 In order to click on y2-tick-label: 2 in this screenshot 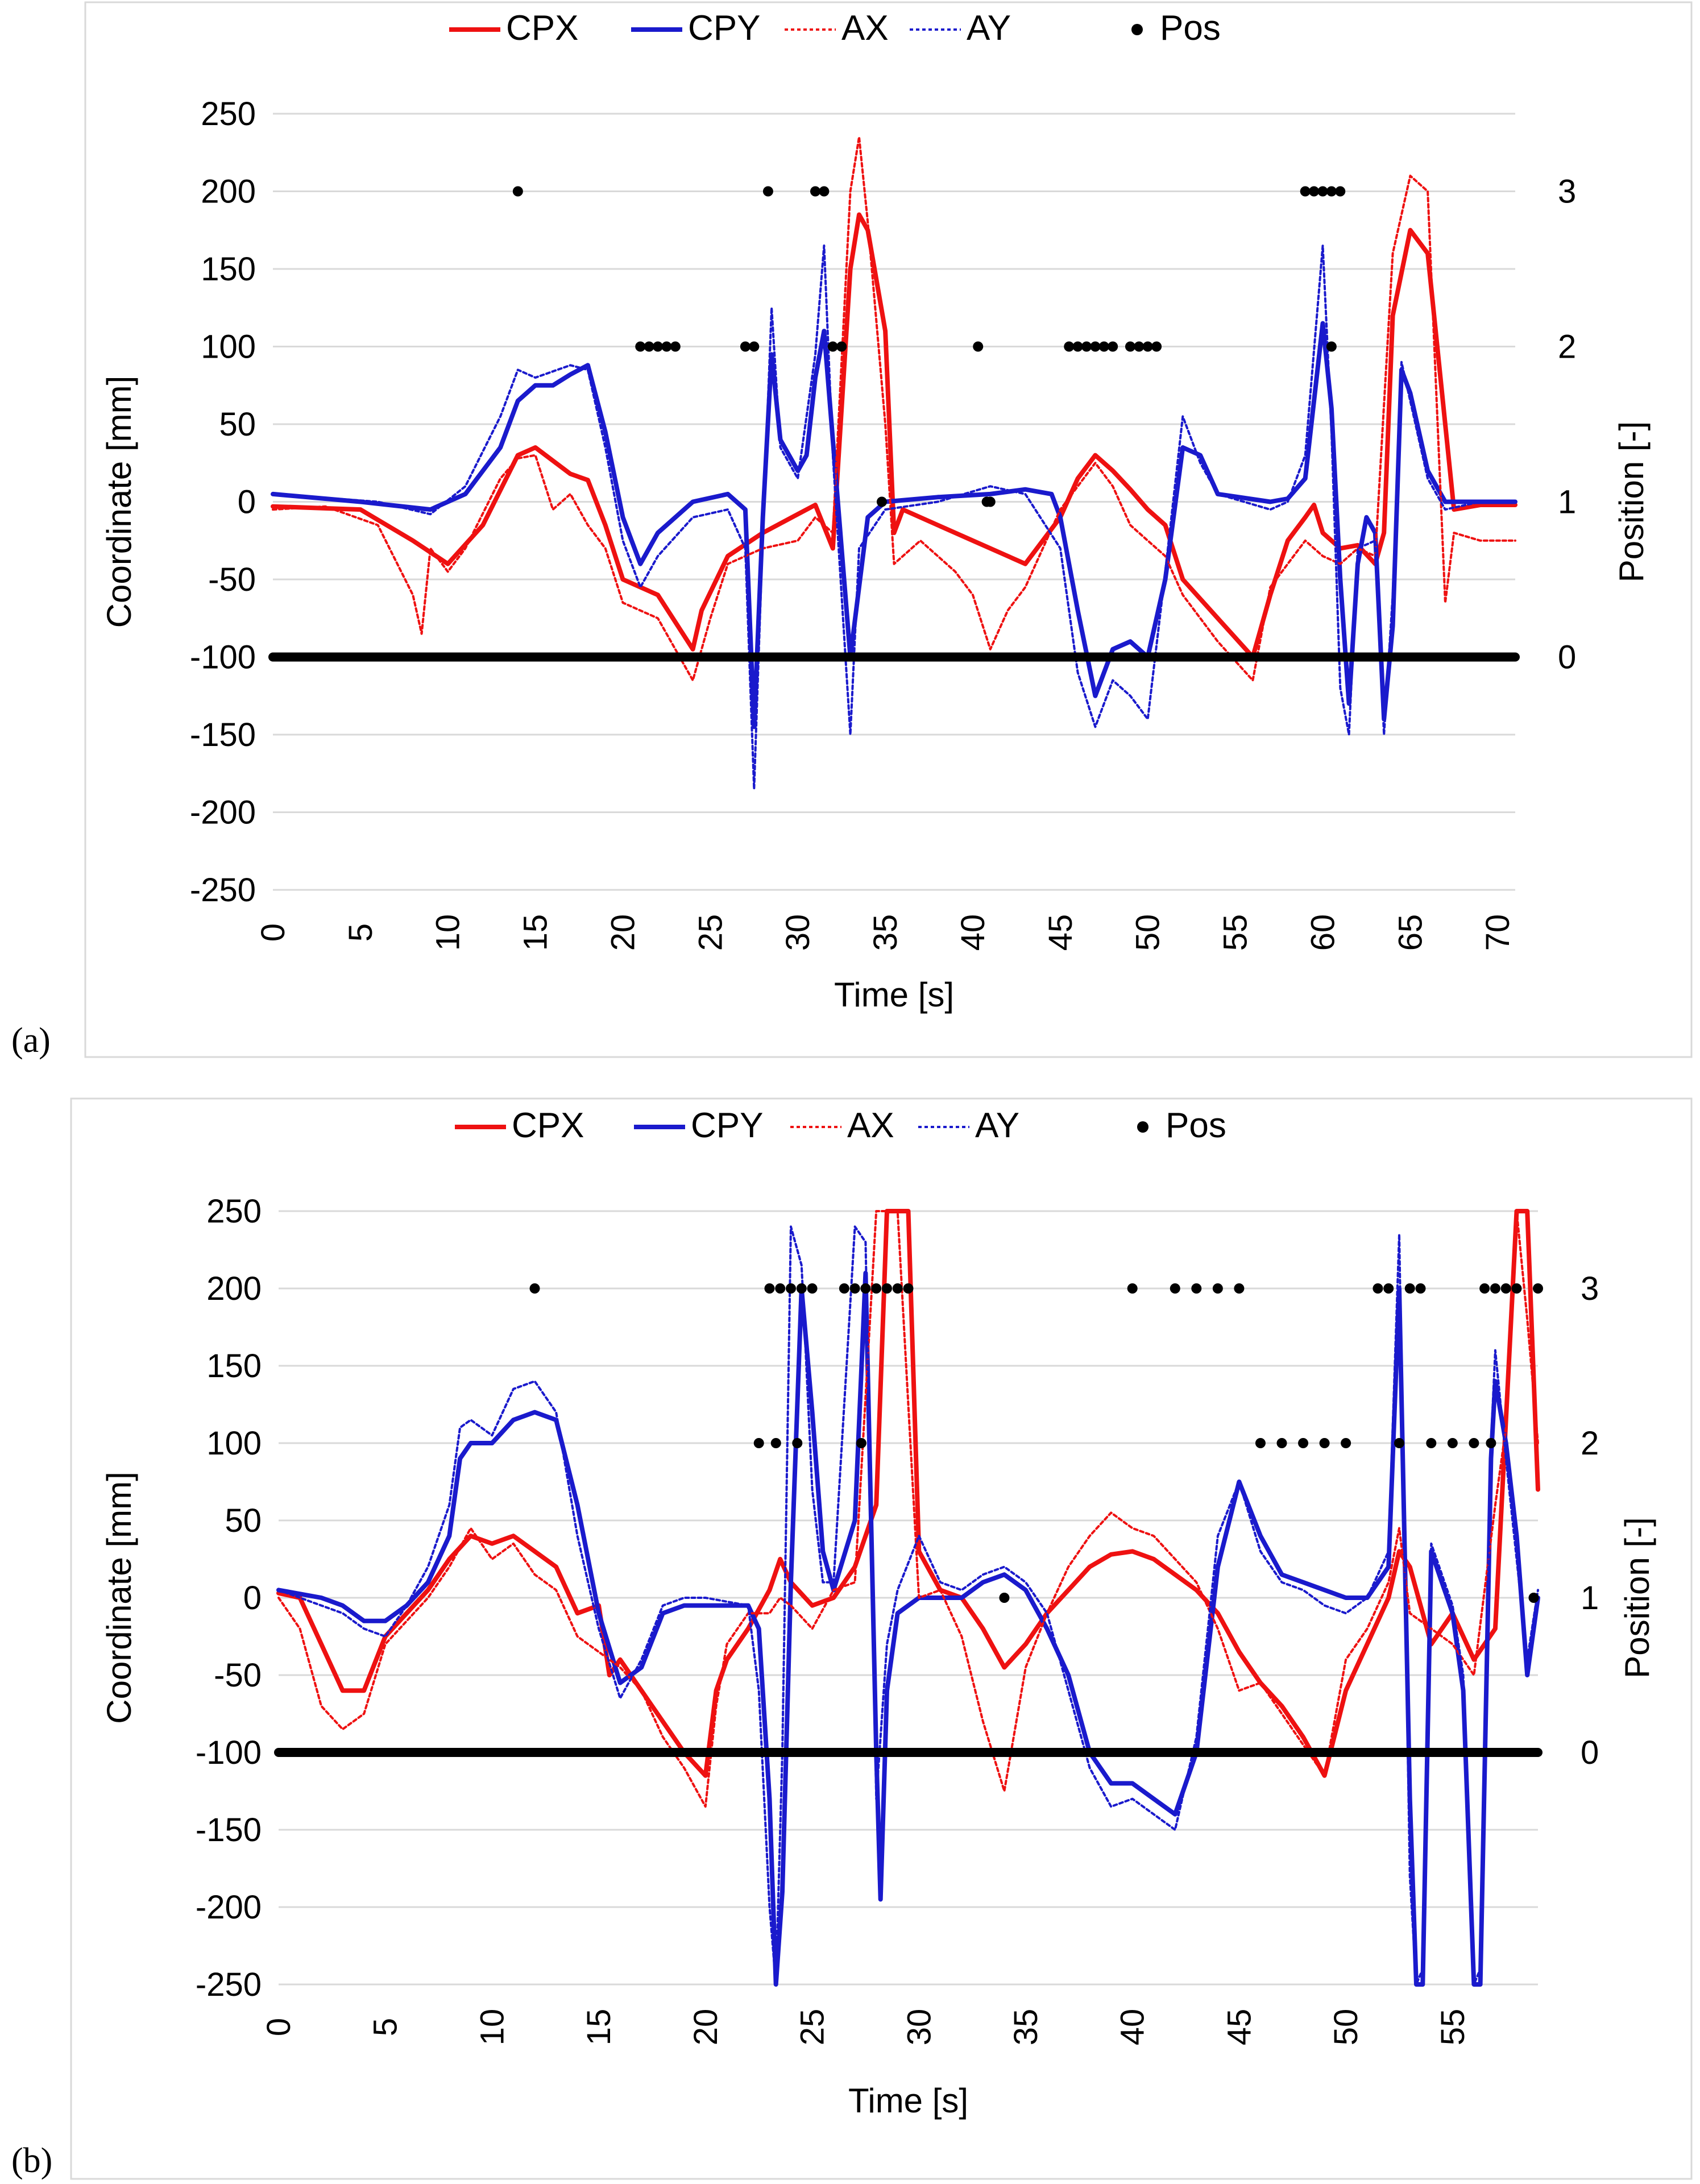, I will do `click(1567, 347)`.